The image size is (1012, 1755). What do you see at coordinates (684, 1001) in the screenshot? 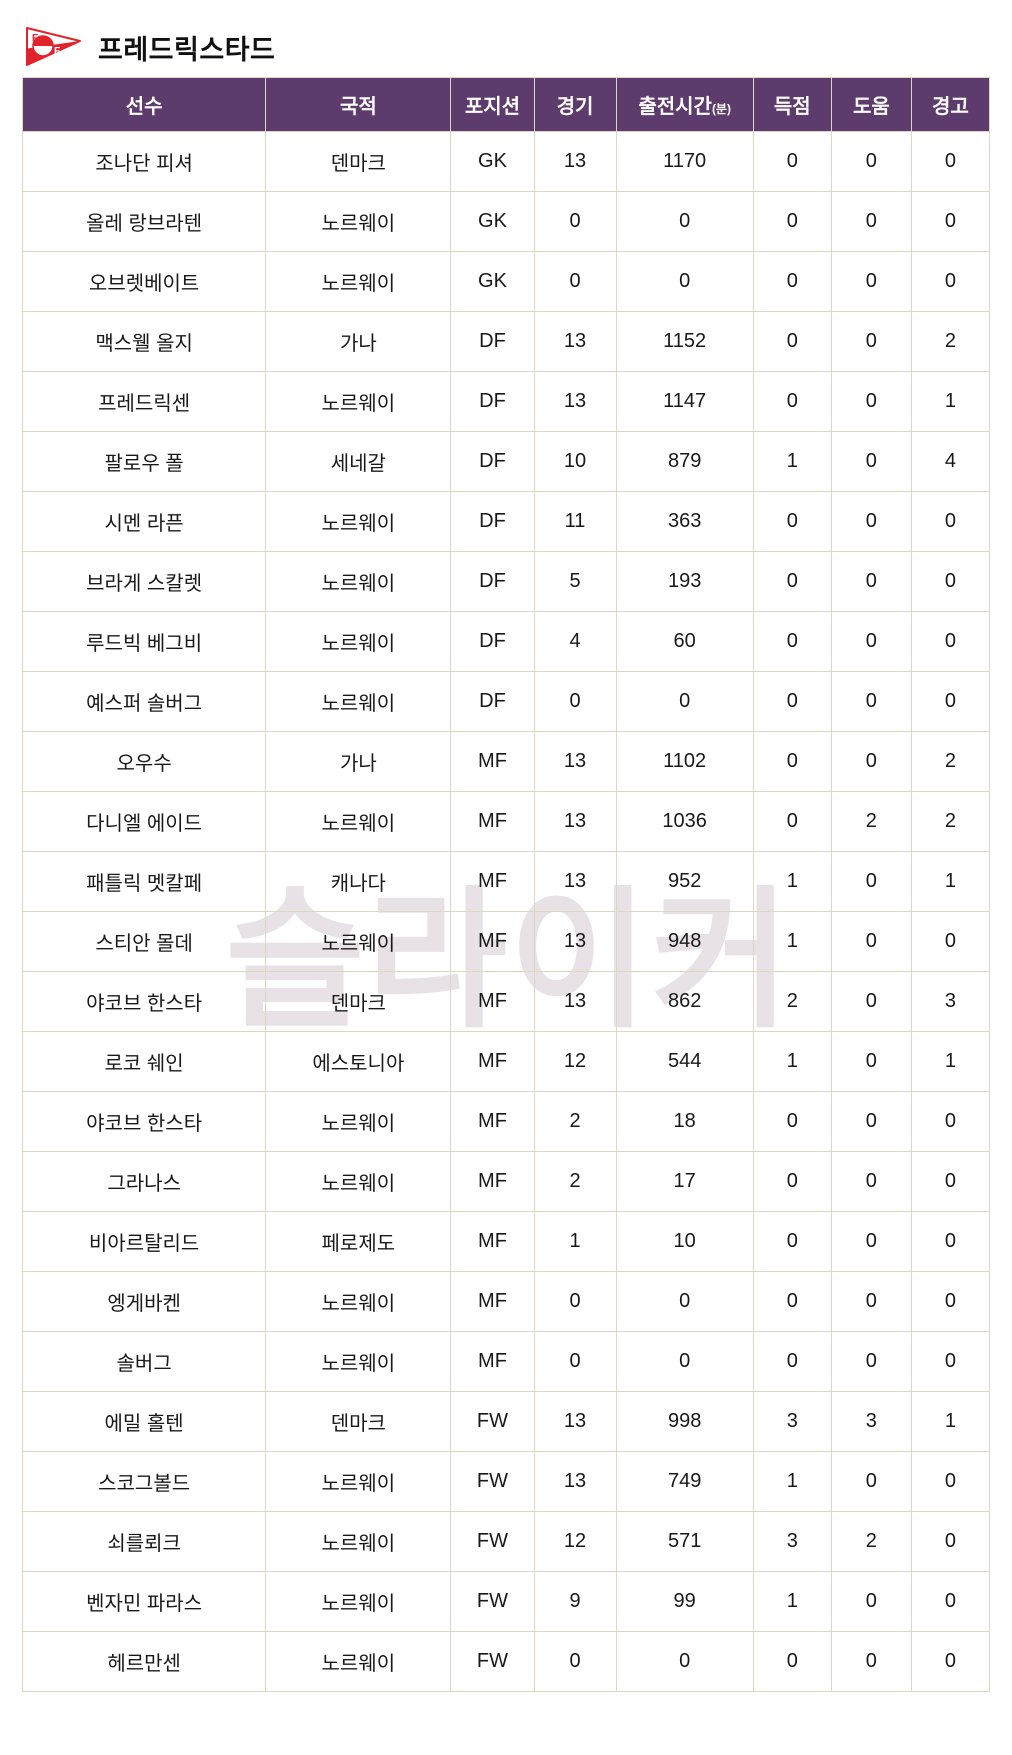
I see `cell-minutes: 862` at bounding box center [684, 1001].